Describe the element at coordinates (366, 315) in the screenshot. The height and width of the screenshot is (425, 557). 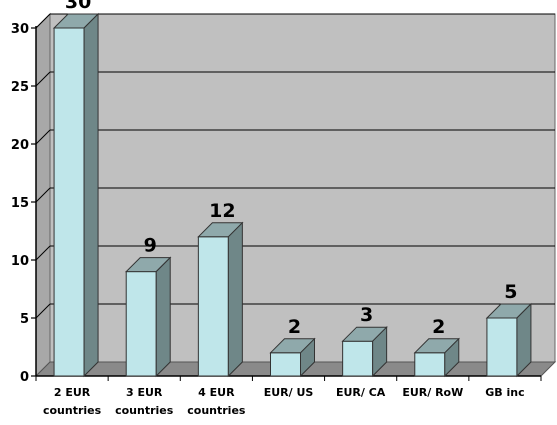
I see `data-label: 3` at that location.